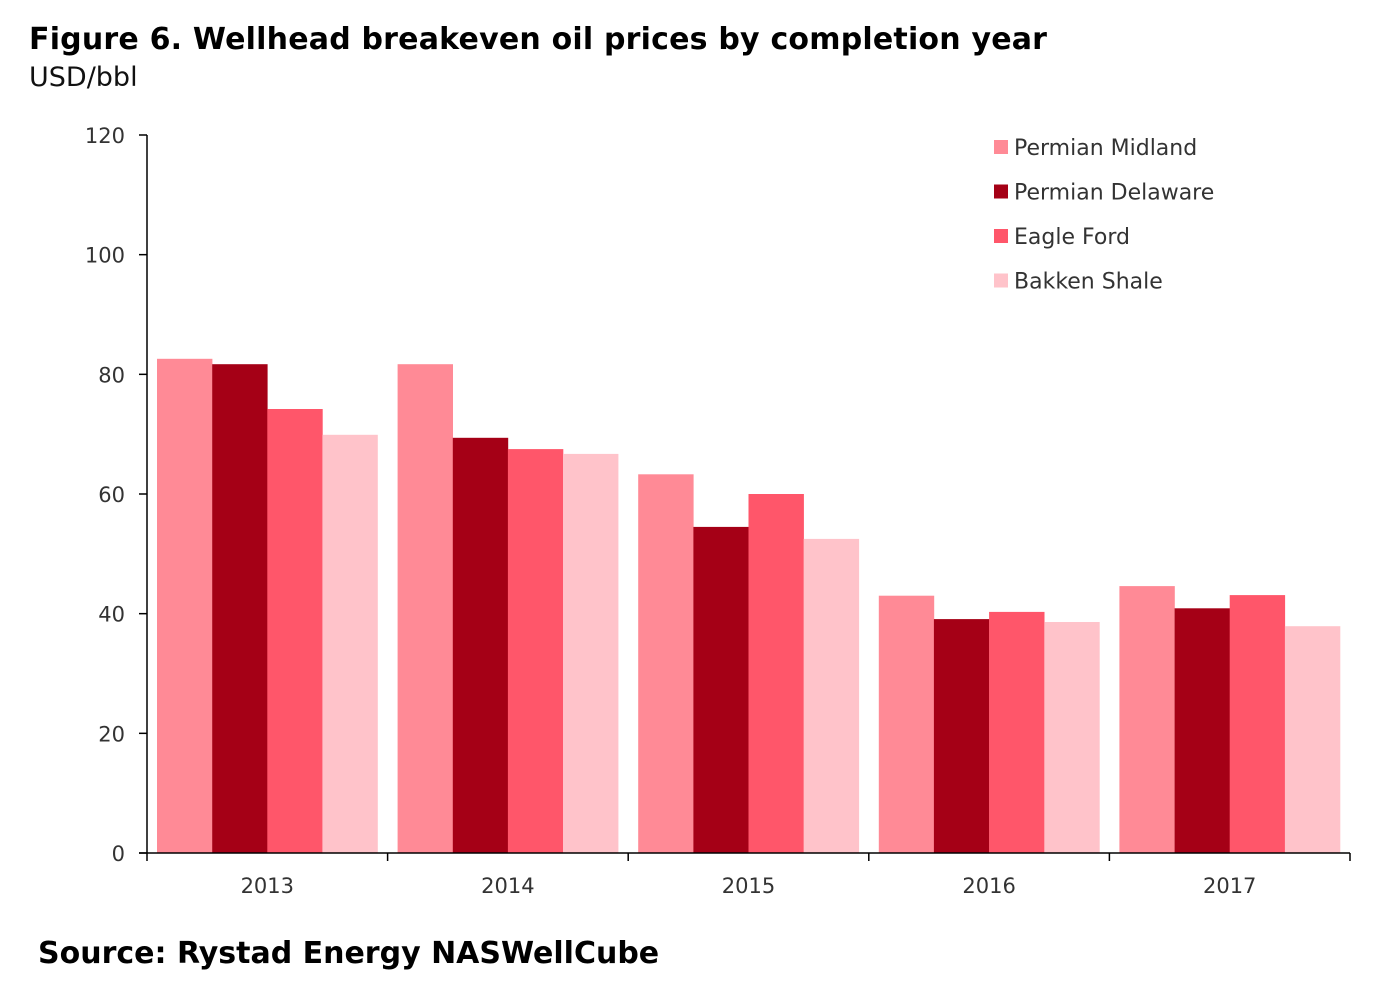 The height and width of the screenshot is (986, 1375). What do you see at coordinates (295, 631) in the screenshot?
I see `bar-eagle-ford-2013` at bounding box center [295, 631].